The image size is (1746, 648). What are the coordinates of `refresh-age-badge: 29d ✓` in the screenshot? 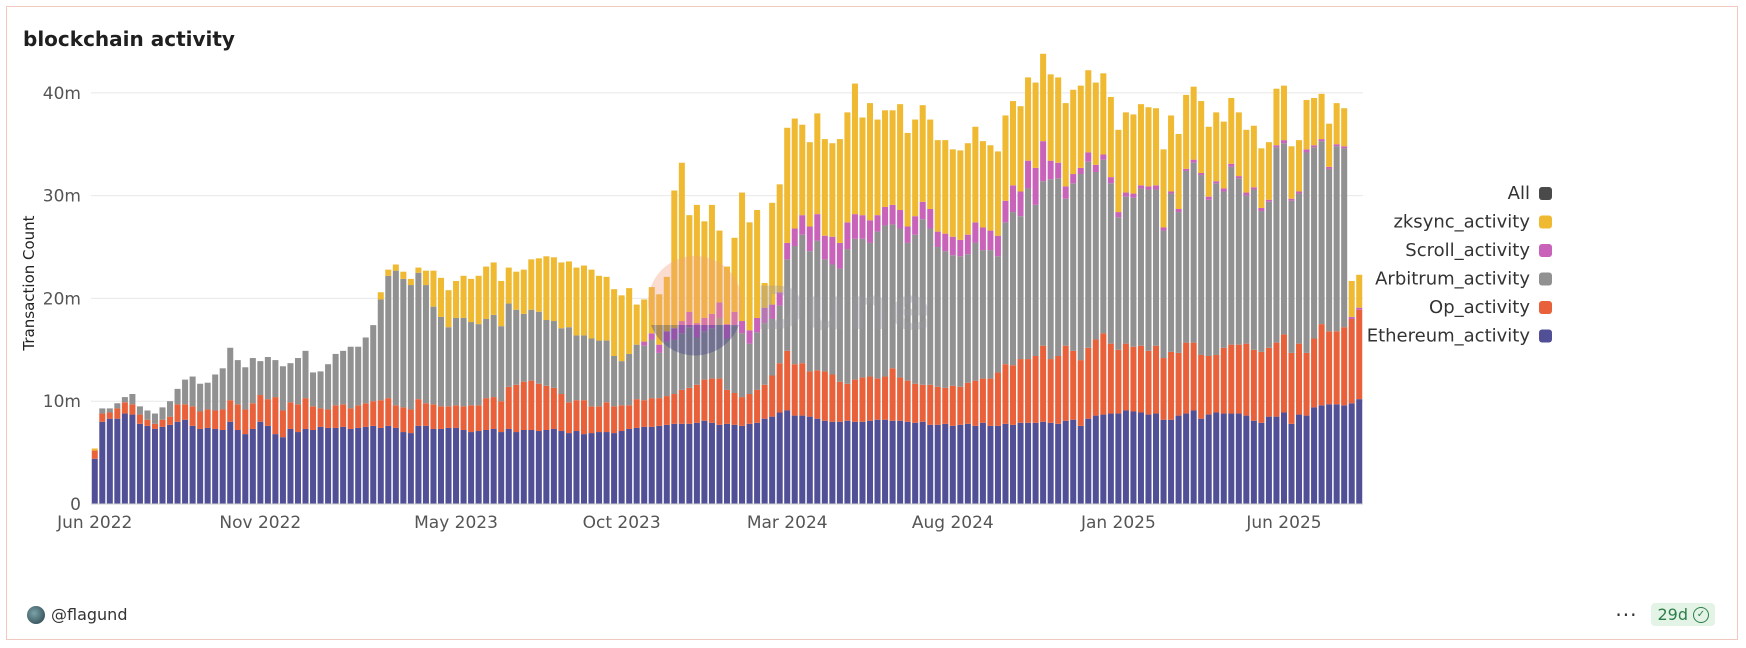 It's located at (1683, 614).